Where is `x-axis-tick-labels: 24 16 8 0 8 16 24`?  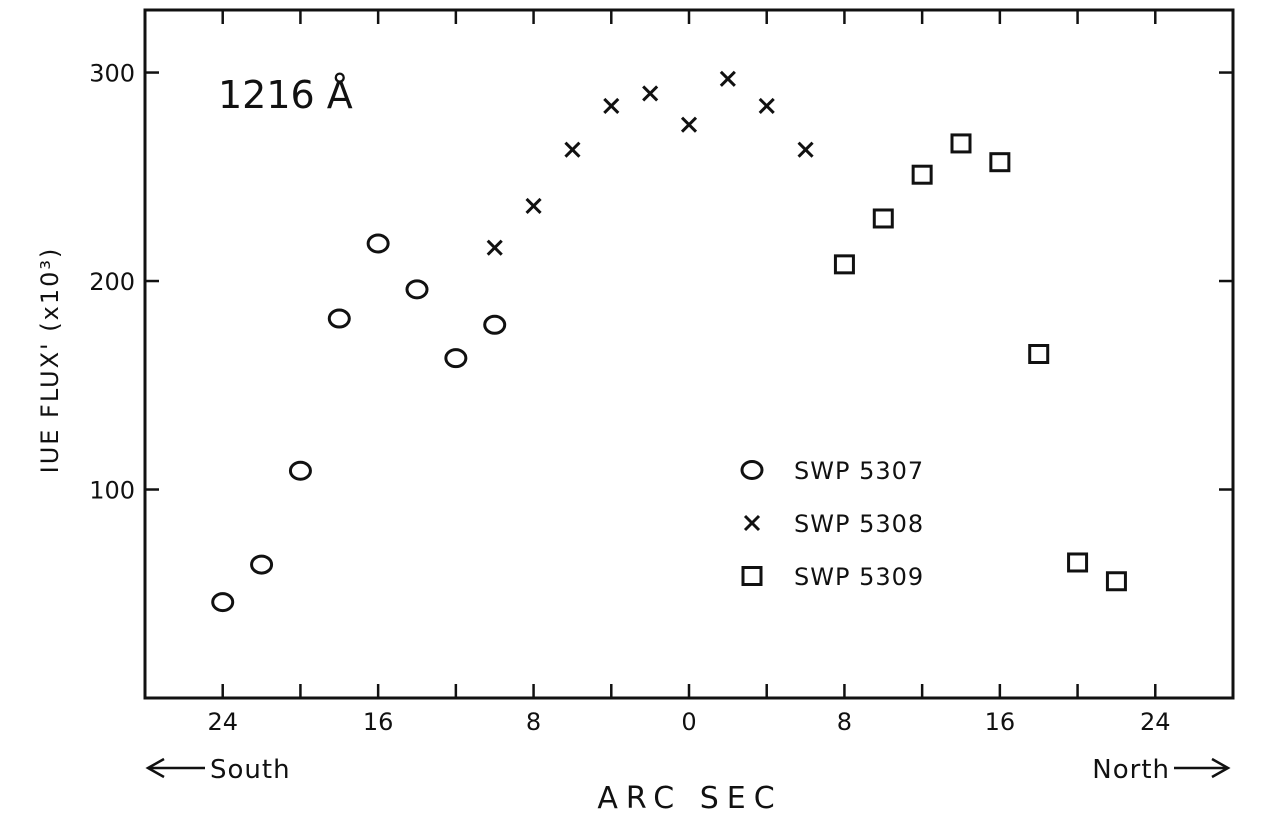
x-axis-tick-labels: 24 16 8 0 8 16 24 is located at coordinates (688, 722).